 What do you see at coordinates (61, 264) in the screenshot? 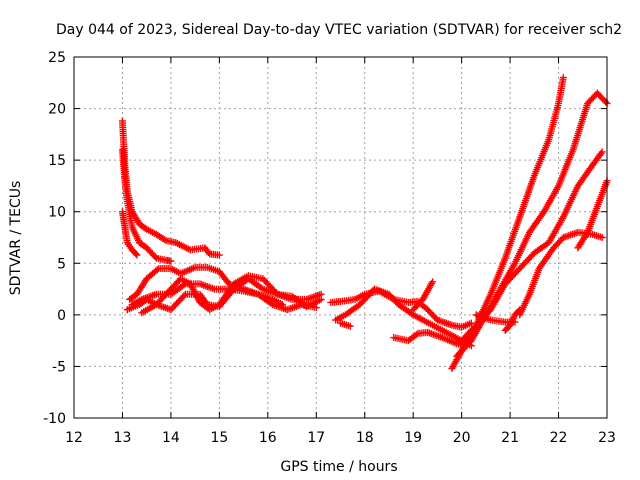
I see `y-tick-label: 5` at bounding box center [61, 264].